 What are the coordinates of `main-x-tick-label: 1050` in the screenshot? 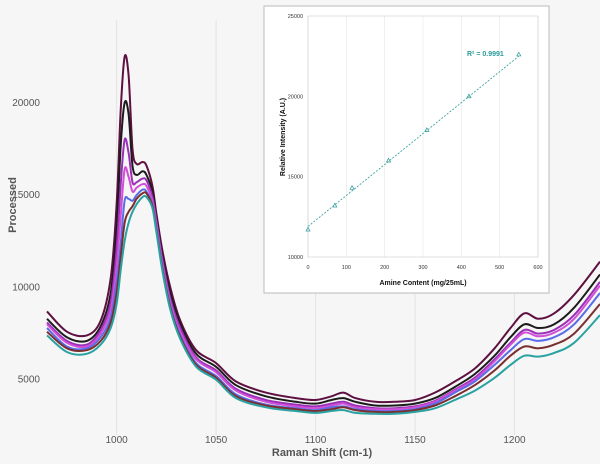 It's located at (216, 440).